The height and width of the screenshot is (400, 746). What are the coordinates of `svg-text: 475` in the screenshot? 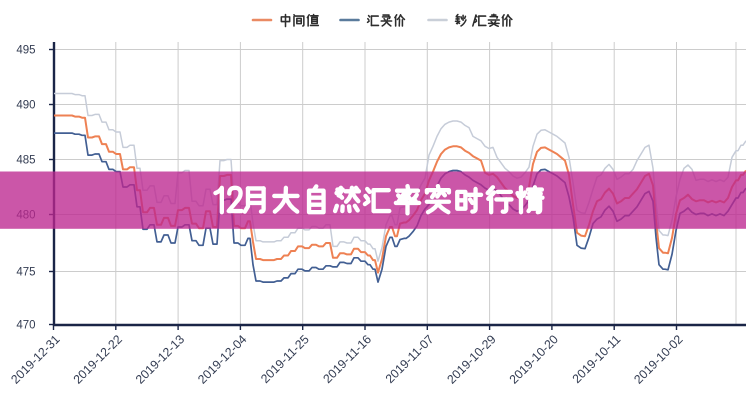 It's located at (25, 273).